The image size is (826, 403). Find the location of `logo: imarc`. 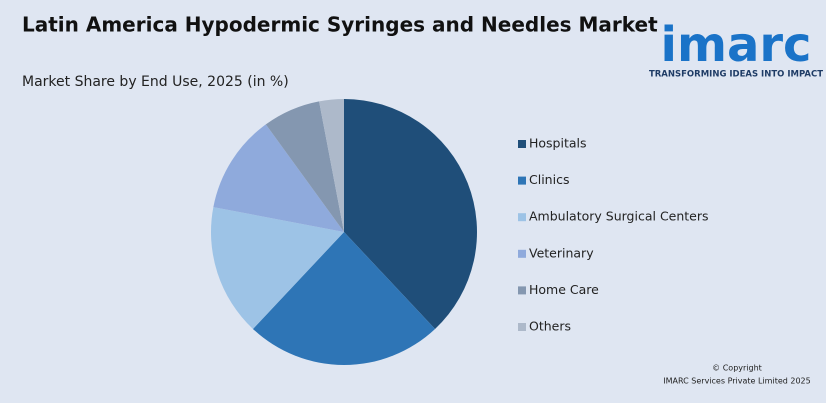

logo: imarc is located at coordinates (736, 45).